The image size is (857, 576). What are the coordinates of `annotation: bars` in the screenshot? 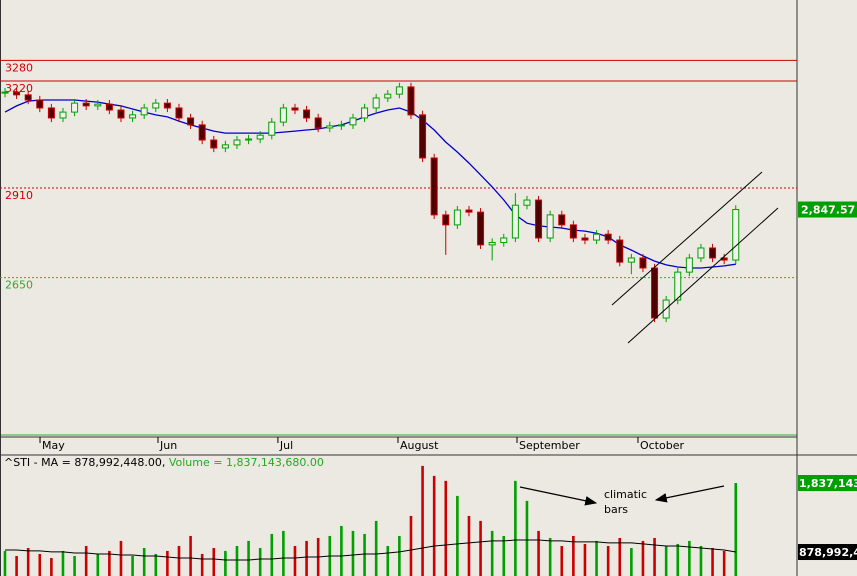 It's located at (616, 509).